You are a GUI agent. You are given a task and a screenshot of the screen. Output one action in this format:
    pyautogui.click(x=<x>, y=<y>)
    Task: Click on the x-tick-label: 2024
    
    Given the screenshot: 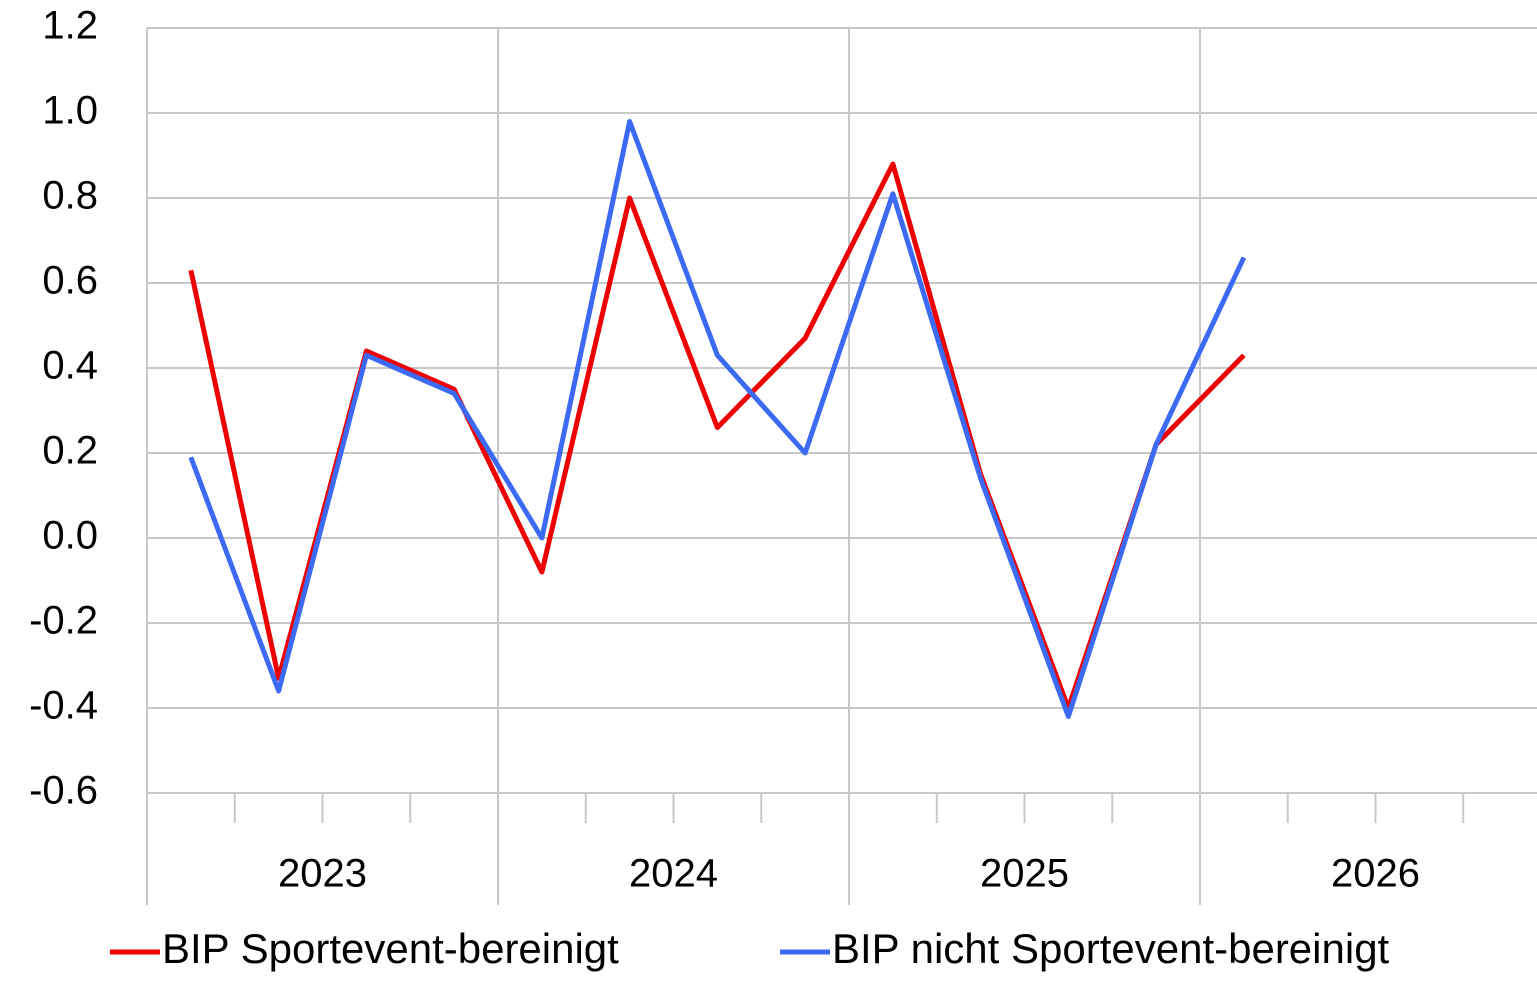 What is the action you would take?
    pyautogui.click(x=673, y=874)
    